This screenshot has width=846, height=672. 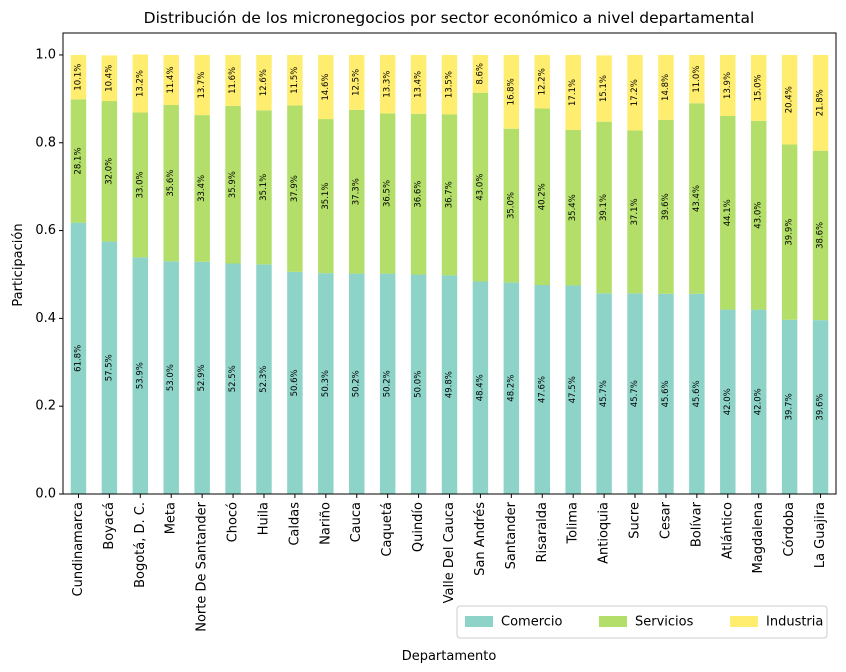 I want to click on data-label-comercio-6: 52.3%, so click(x=264, y=379).